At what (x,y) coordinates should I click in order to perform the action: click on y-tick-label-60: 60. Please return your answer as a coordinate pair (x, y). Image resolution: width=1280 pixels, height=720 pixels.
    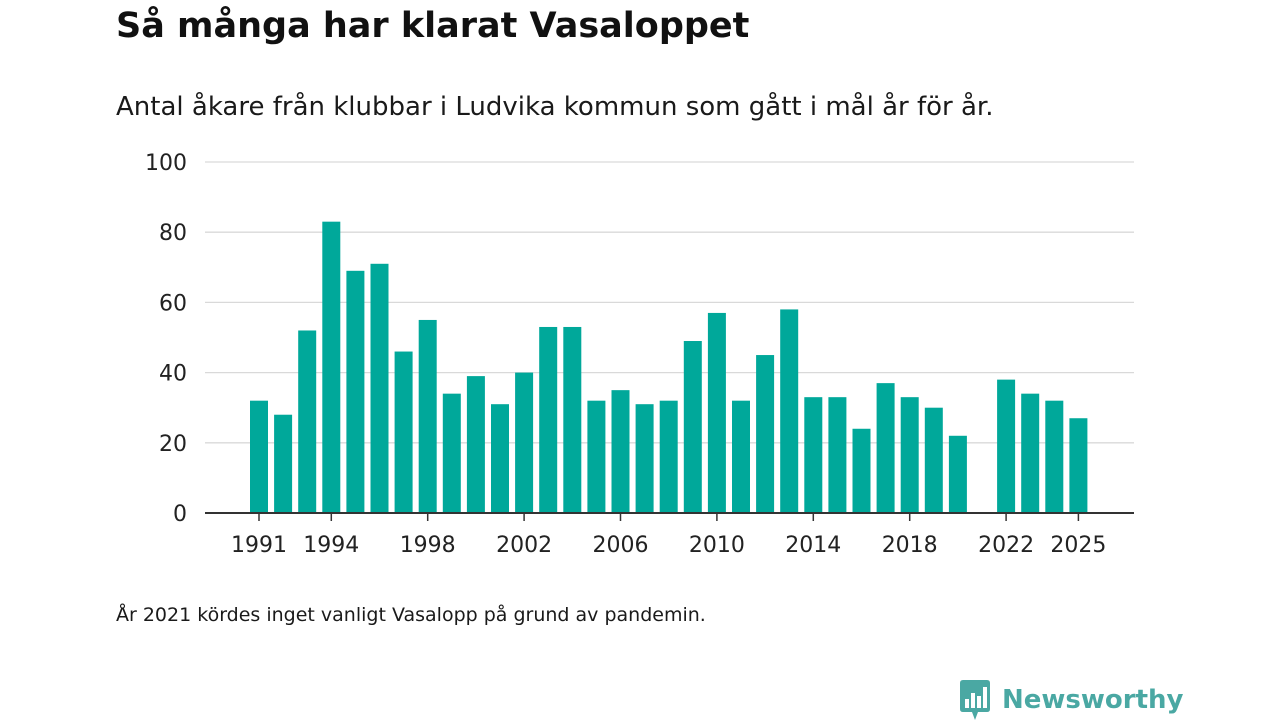
    Looking at the image, I should click on (173, 303).